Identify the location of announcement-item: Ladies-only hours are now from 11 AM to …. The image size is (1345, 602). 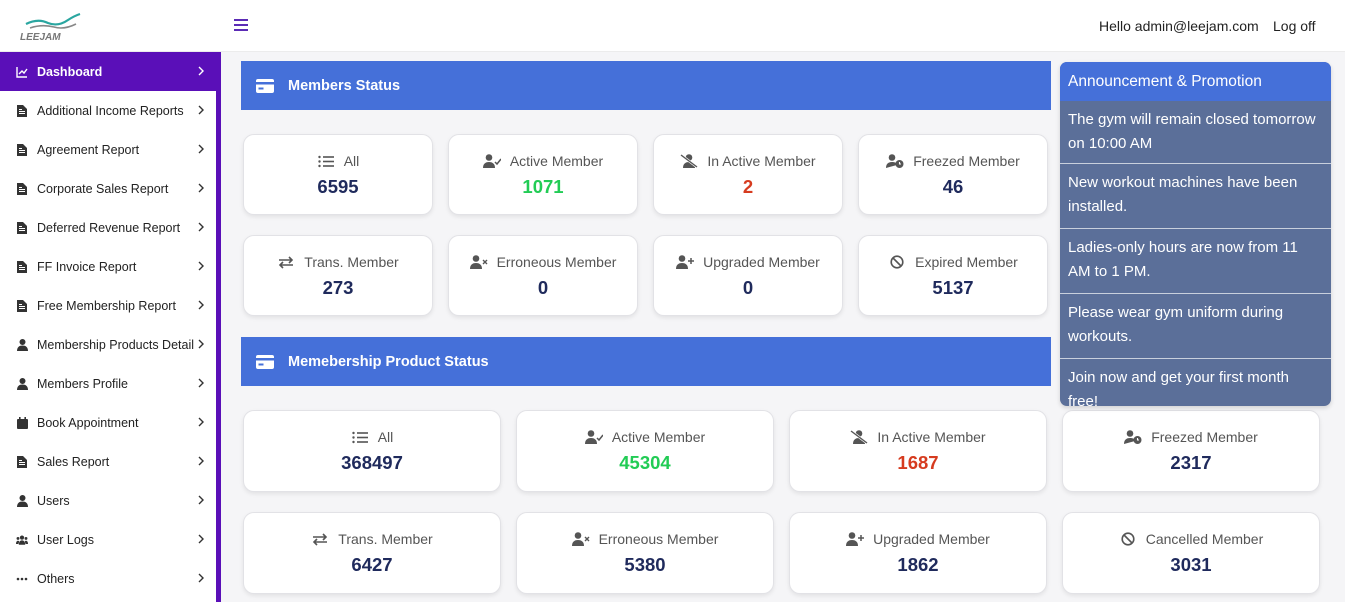
(1195, 261).